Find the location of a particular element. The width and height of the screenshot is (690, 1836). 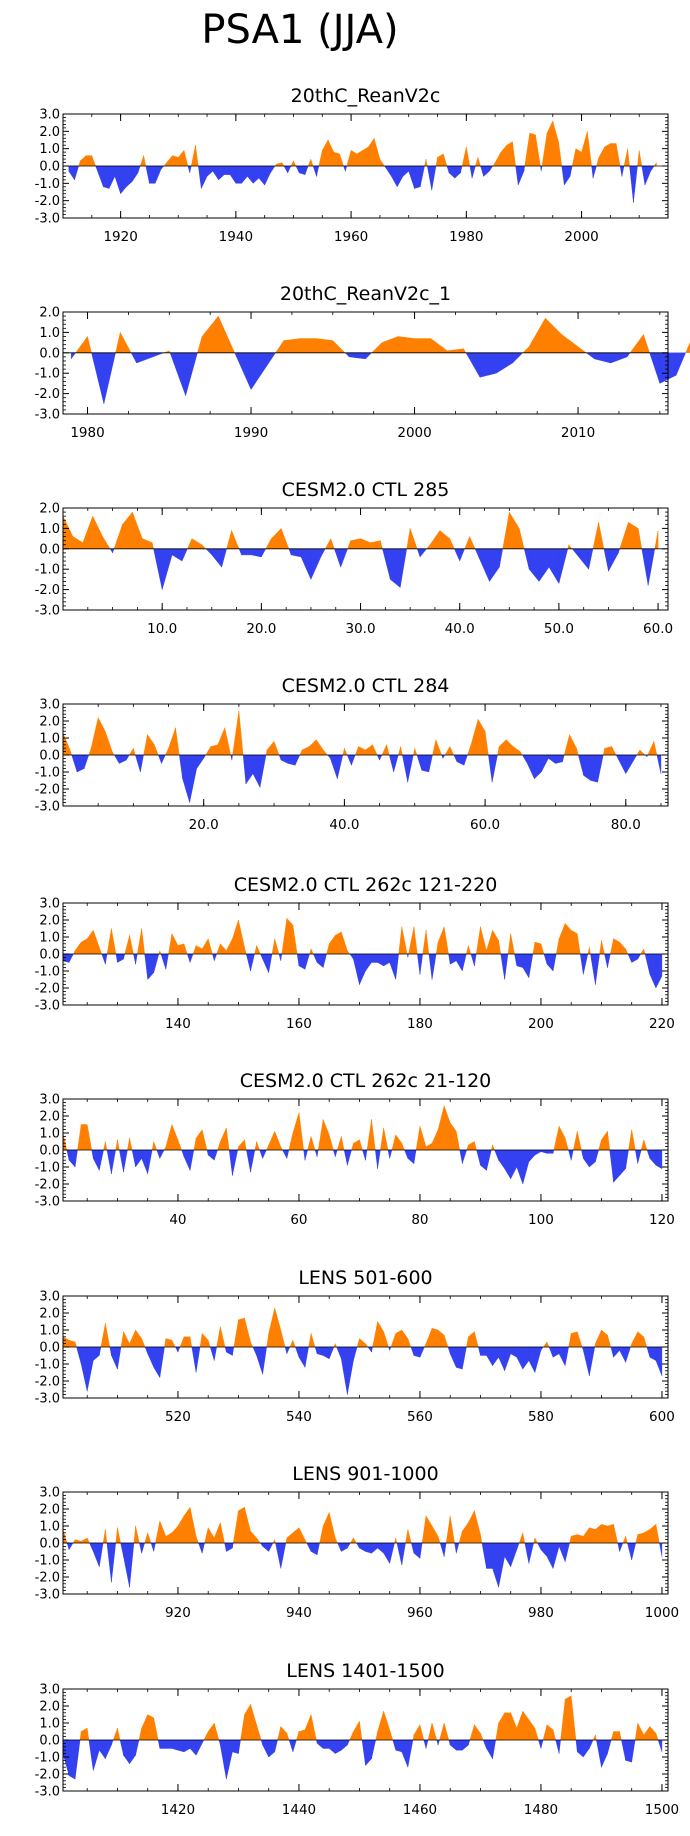

x-tick-label: 1990 is located at coordinates (251, 433).